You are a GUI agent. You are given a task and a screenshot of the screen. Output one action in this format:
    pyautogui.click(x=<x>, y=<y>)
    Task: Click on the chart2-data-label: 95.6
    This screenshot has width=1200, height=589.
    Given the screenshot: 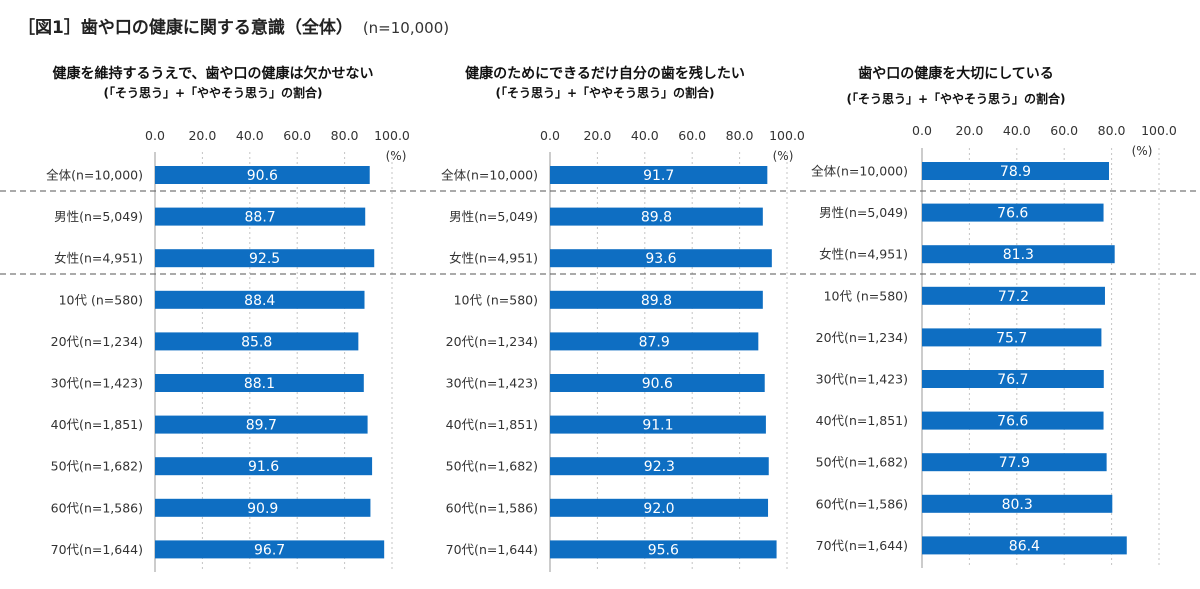 What is the action you would take?
    pyautogui.click(x=663, y=550)
    